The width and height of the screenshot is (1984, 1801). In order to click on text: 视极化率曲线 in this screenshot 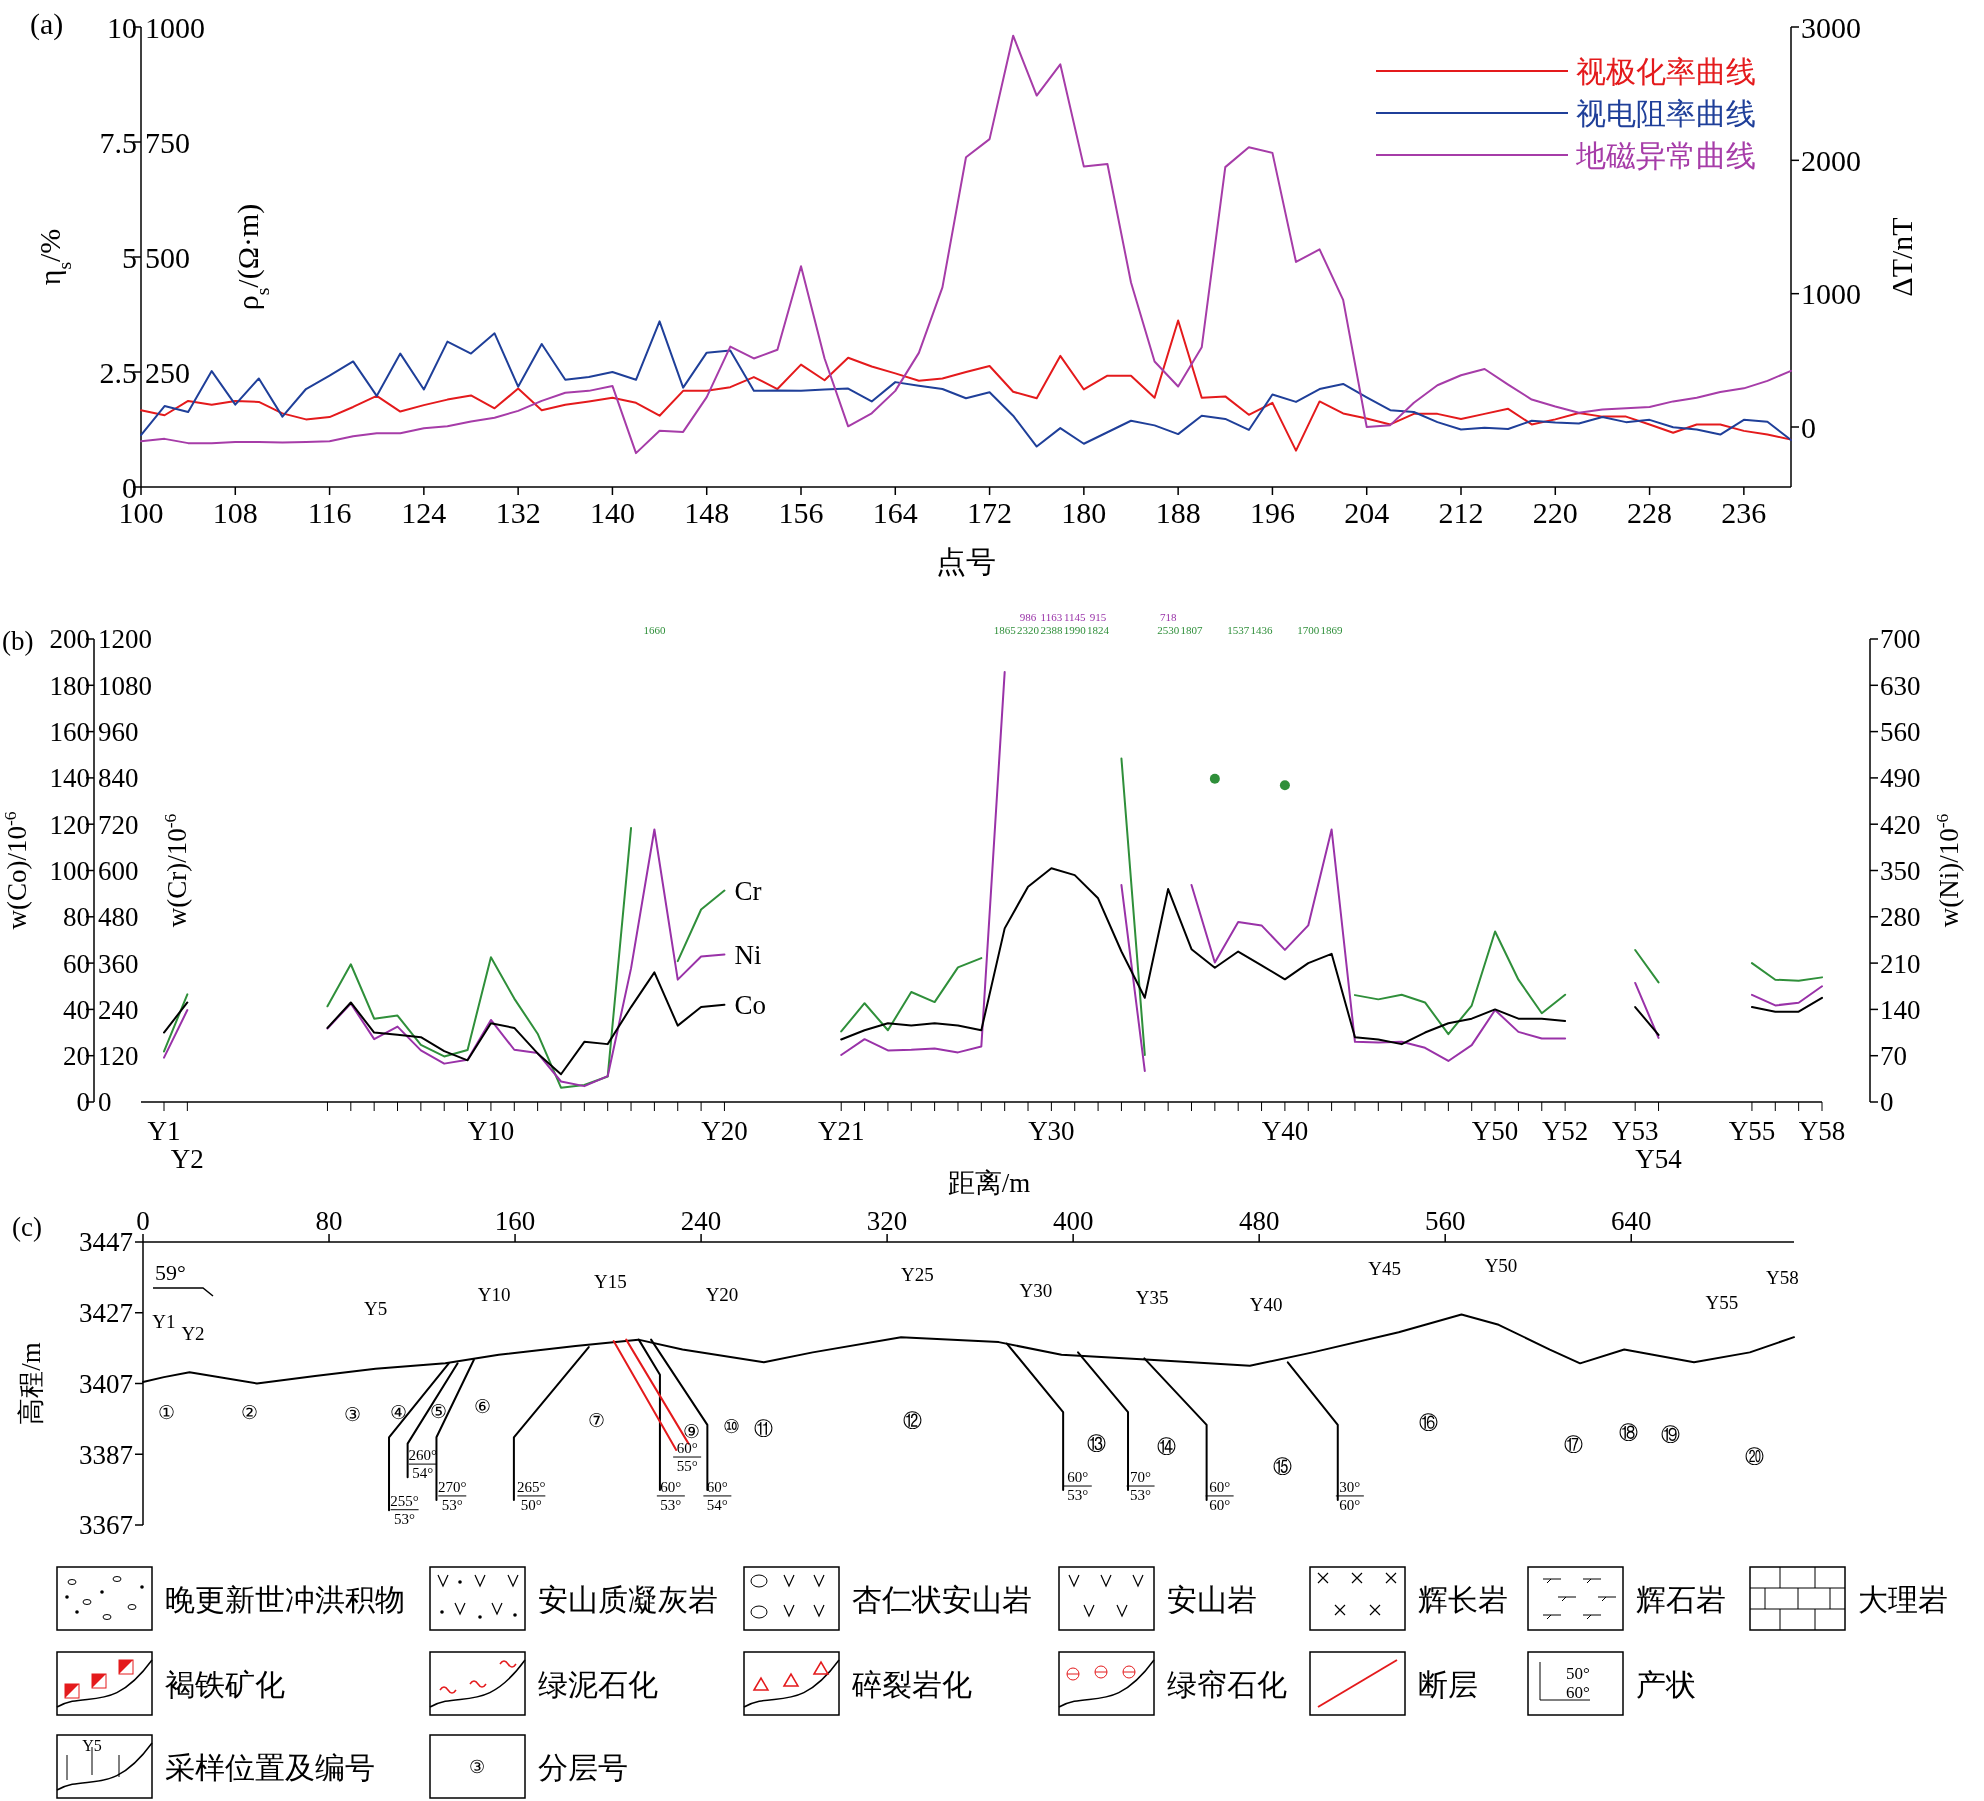, I will do `click(1666, 71)`.